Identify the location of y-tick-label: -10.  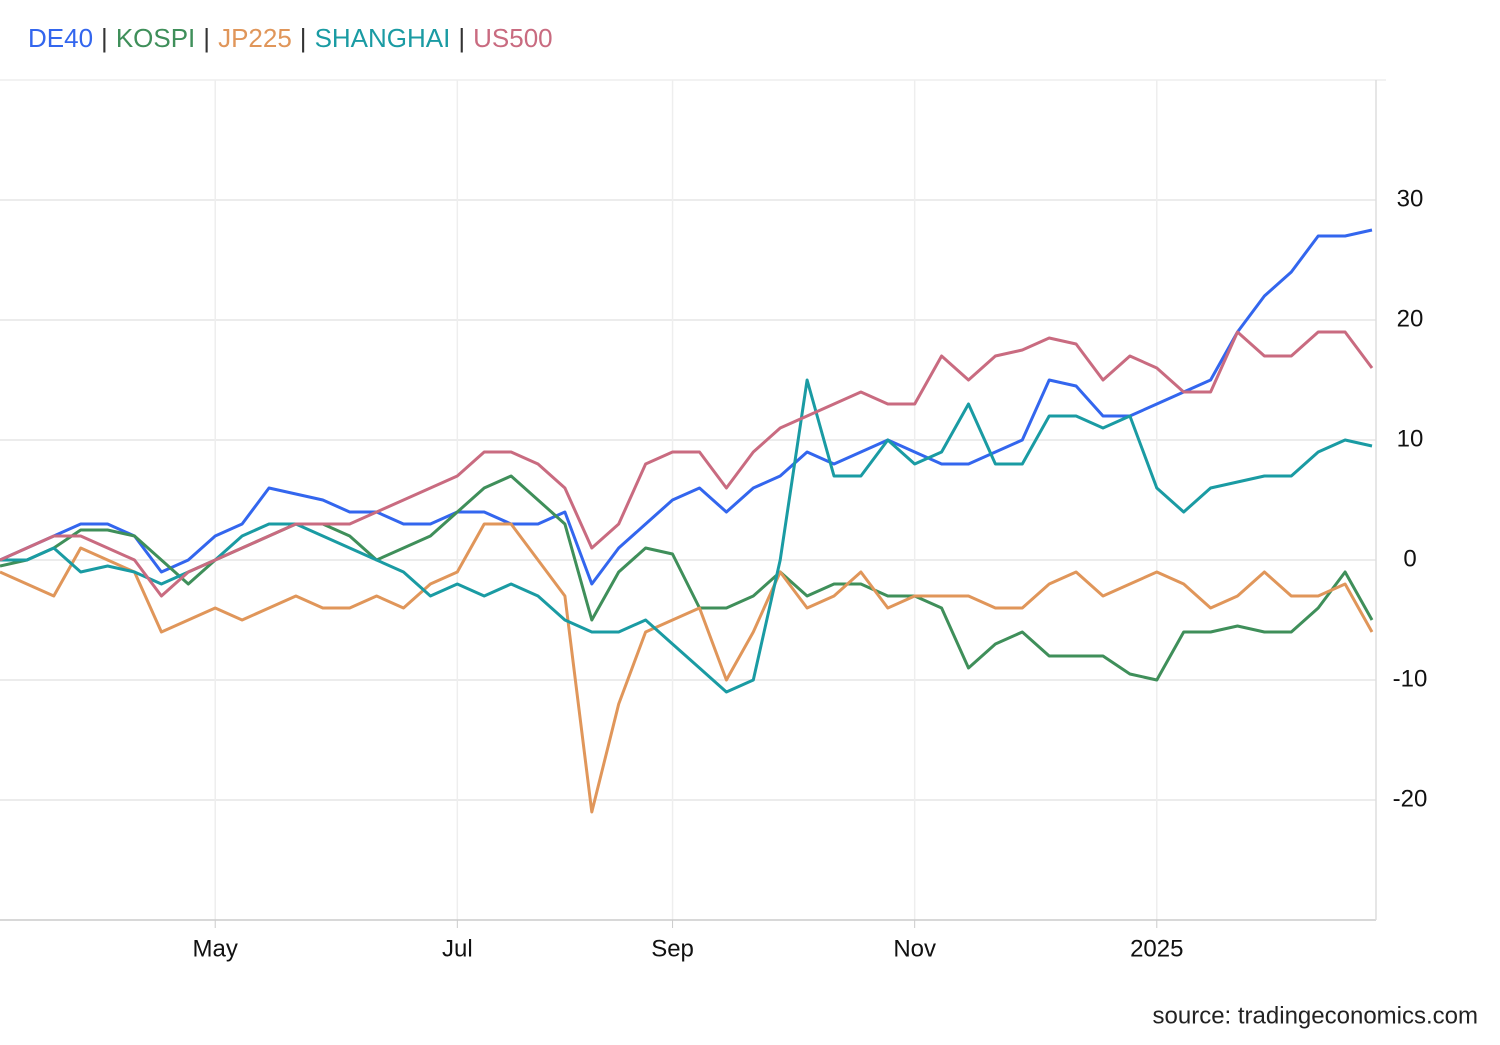
(1410, 678).